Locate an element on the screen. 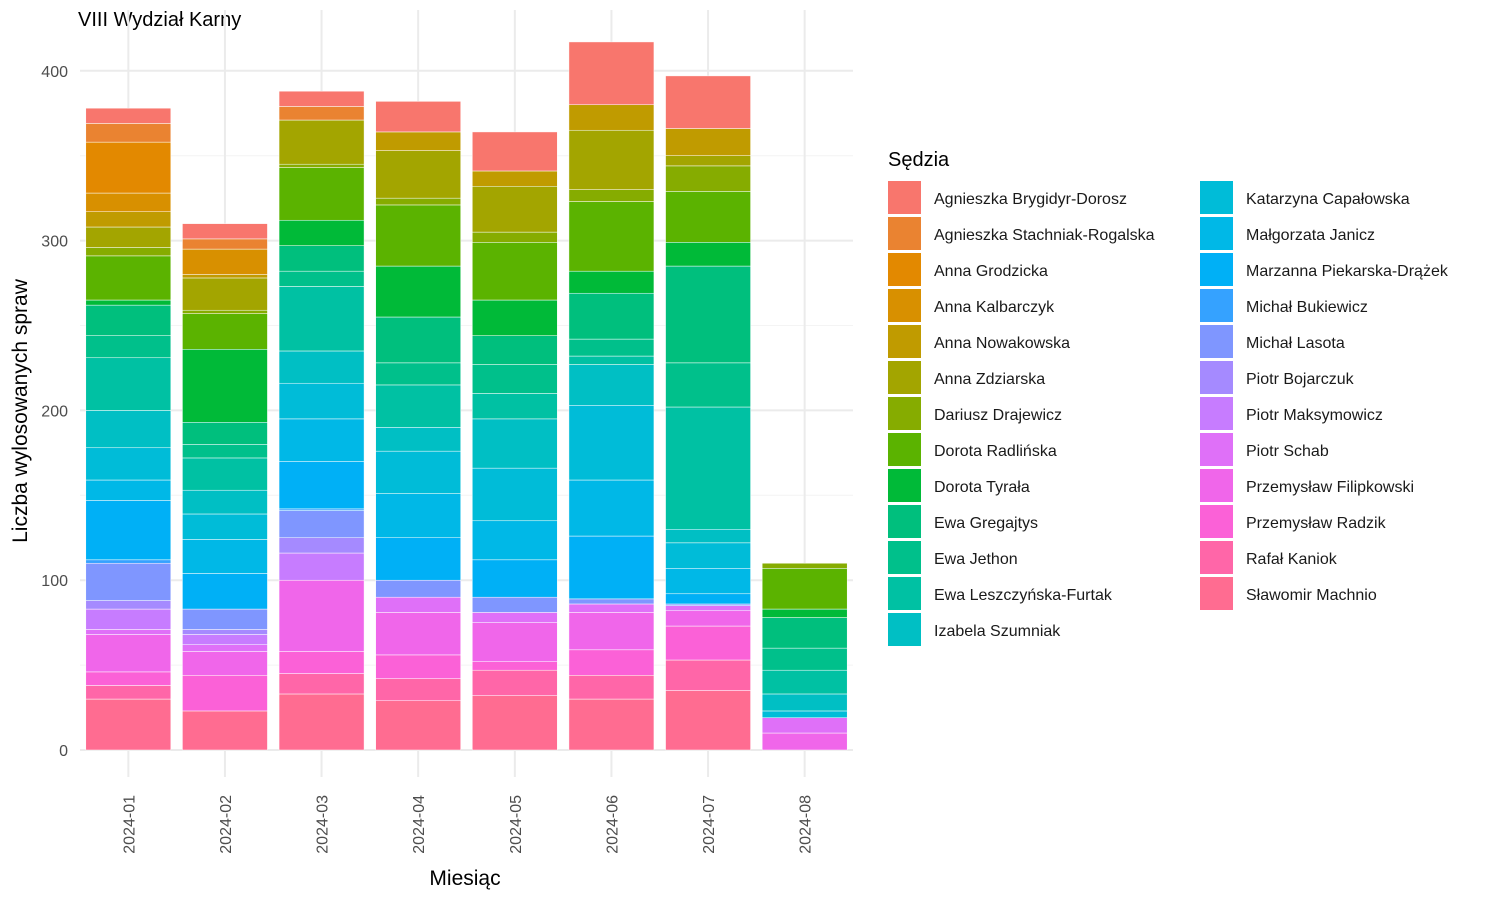 This screenshot has width=1500, height=905. legend-label: Michał Lasota is located at coordinates (1295, 343).